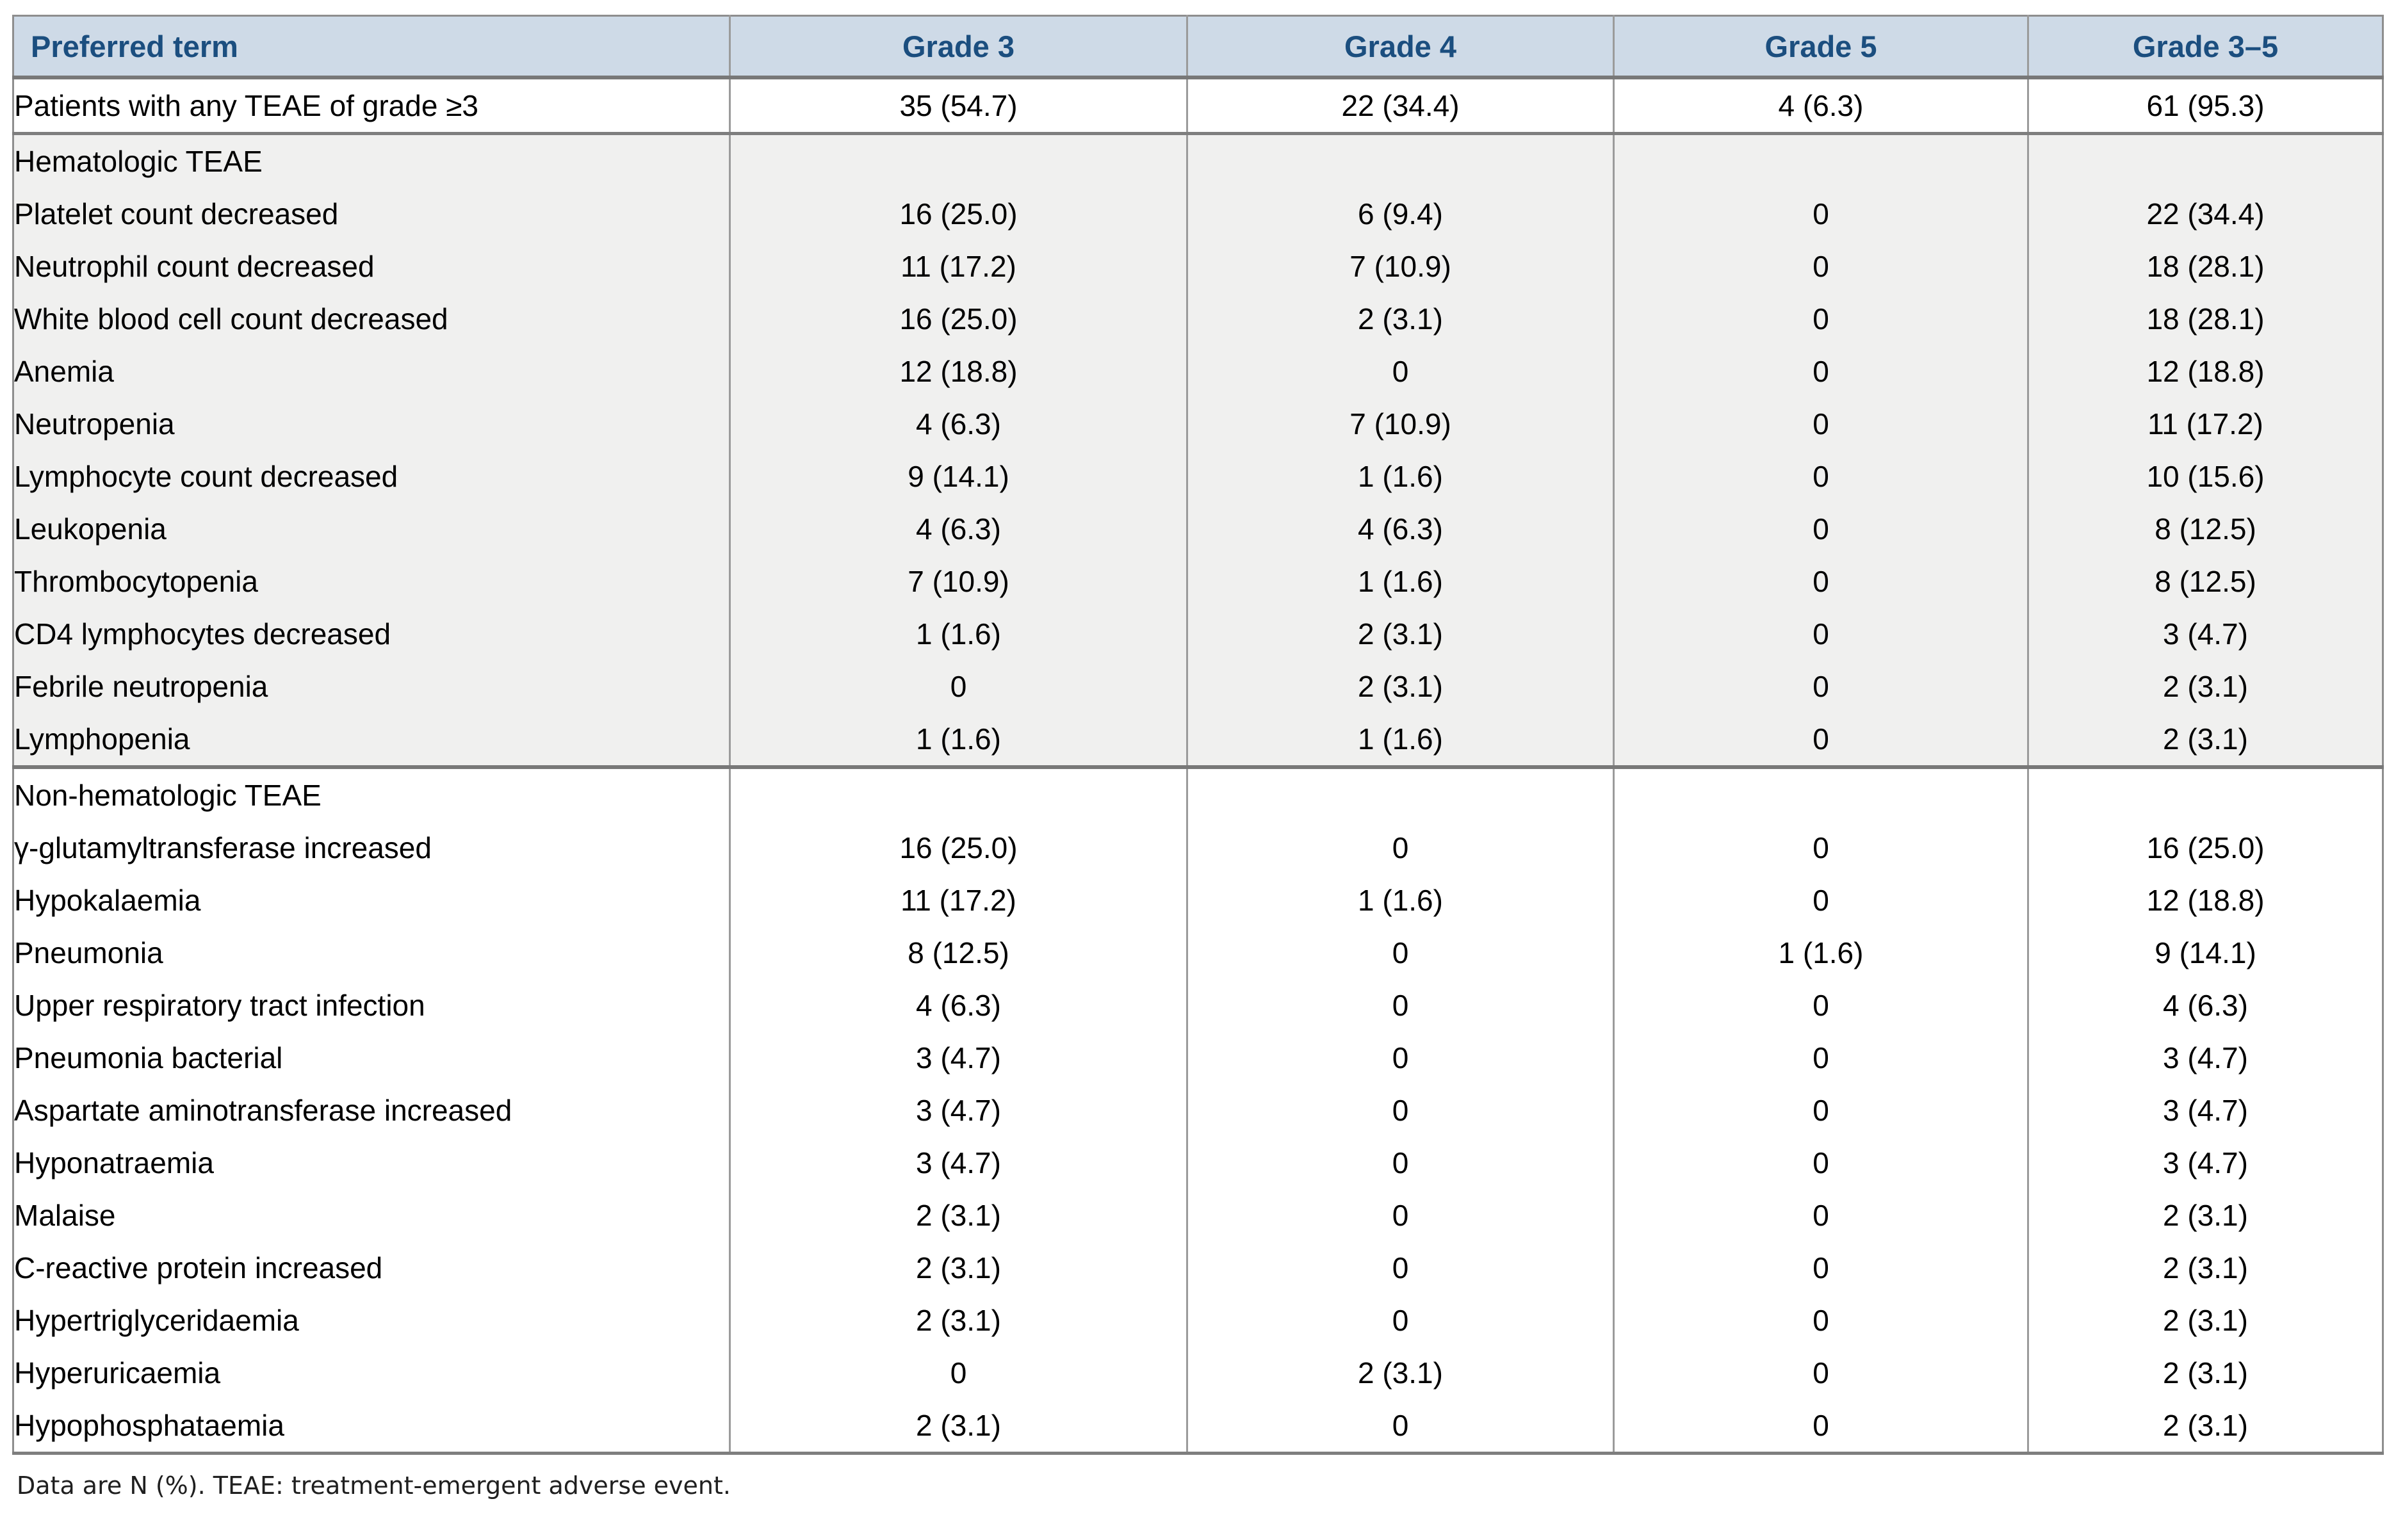 The width and height of the screenshot is (2396, 1540). What do you see at coordinates (372, 424) in the screenshot?
I see `row-label: Neutropenia` at bounding box center [372, 424].